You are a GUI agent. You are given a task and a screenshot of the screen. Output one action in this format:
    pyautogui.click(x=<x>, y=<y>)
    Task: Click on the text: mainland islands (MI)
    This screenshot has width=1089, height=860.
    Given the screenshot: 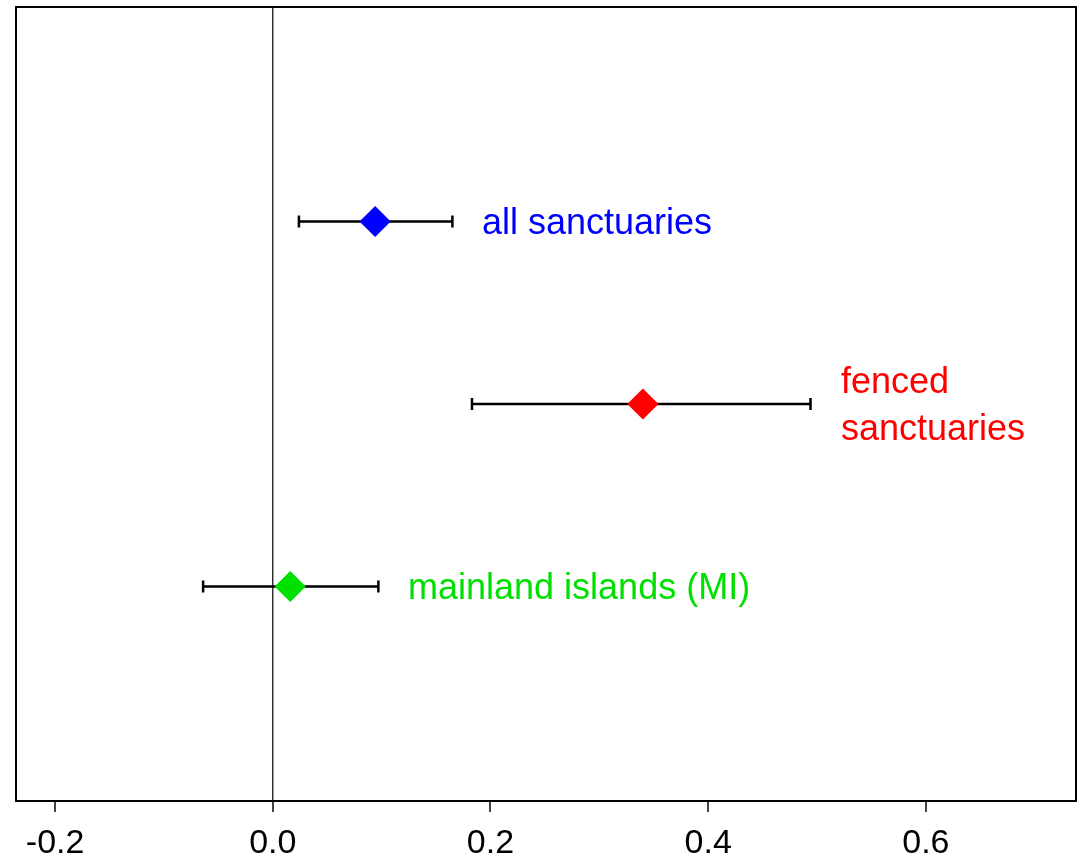 What is the action you would take?
    pyautogui.click(x=579, y=586)
    